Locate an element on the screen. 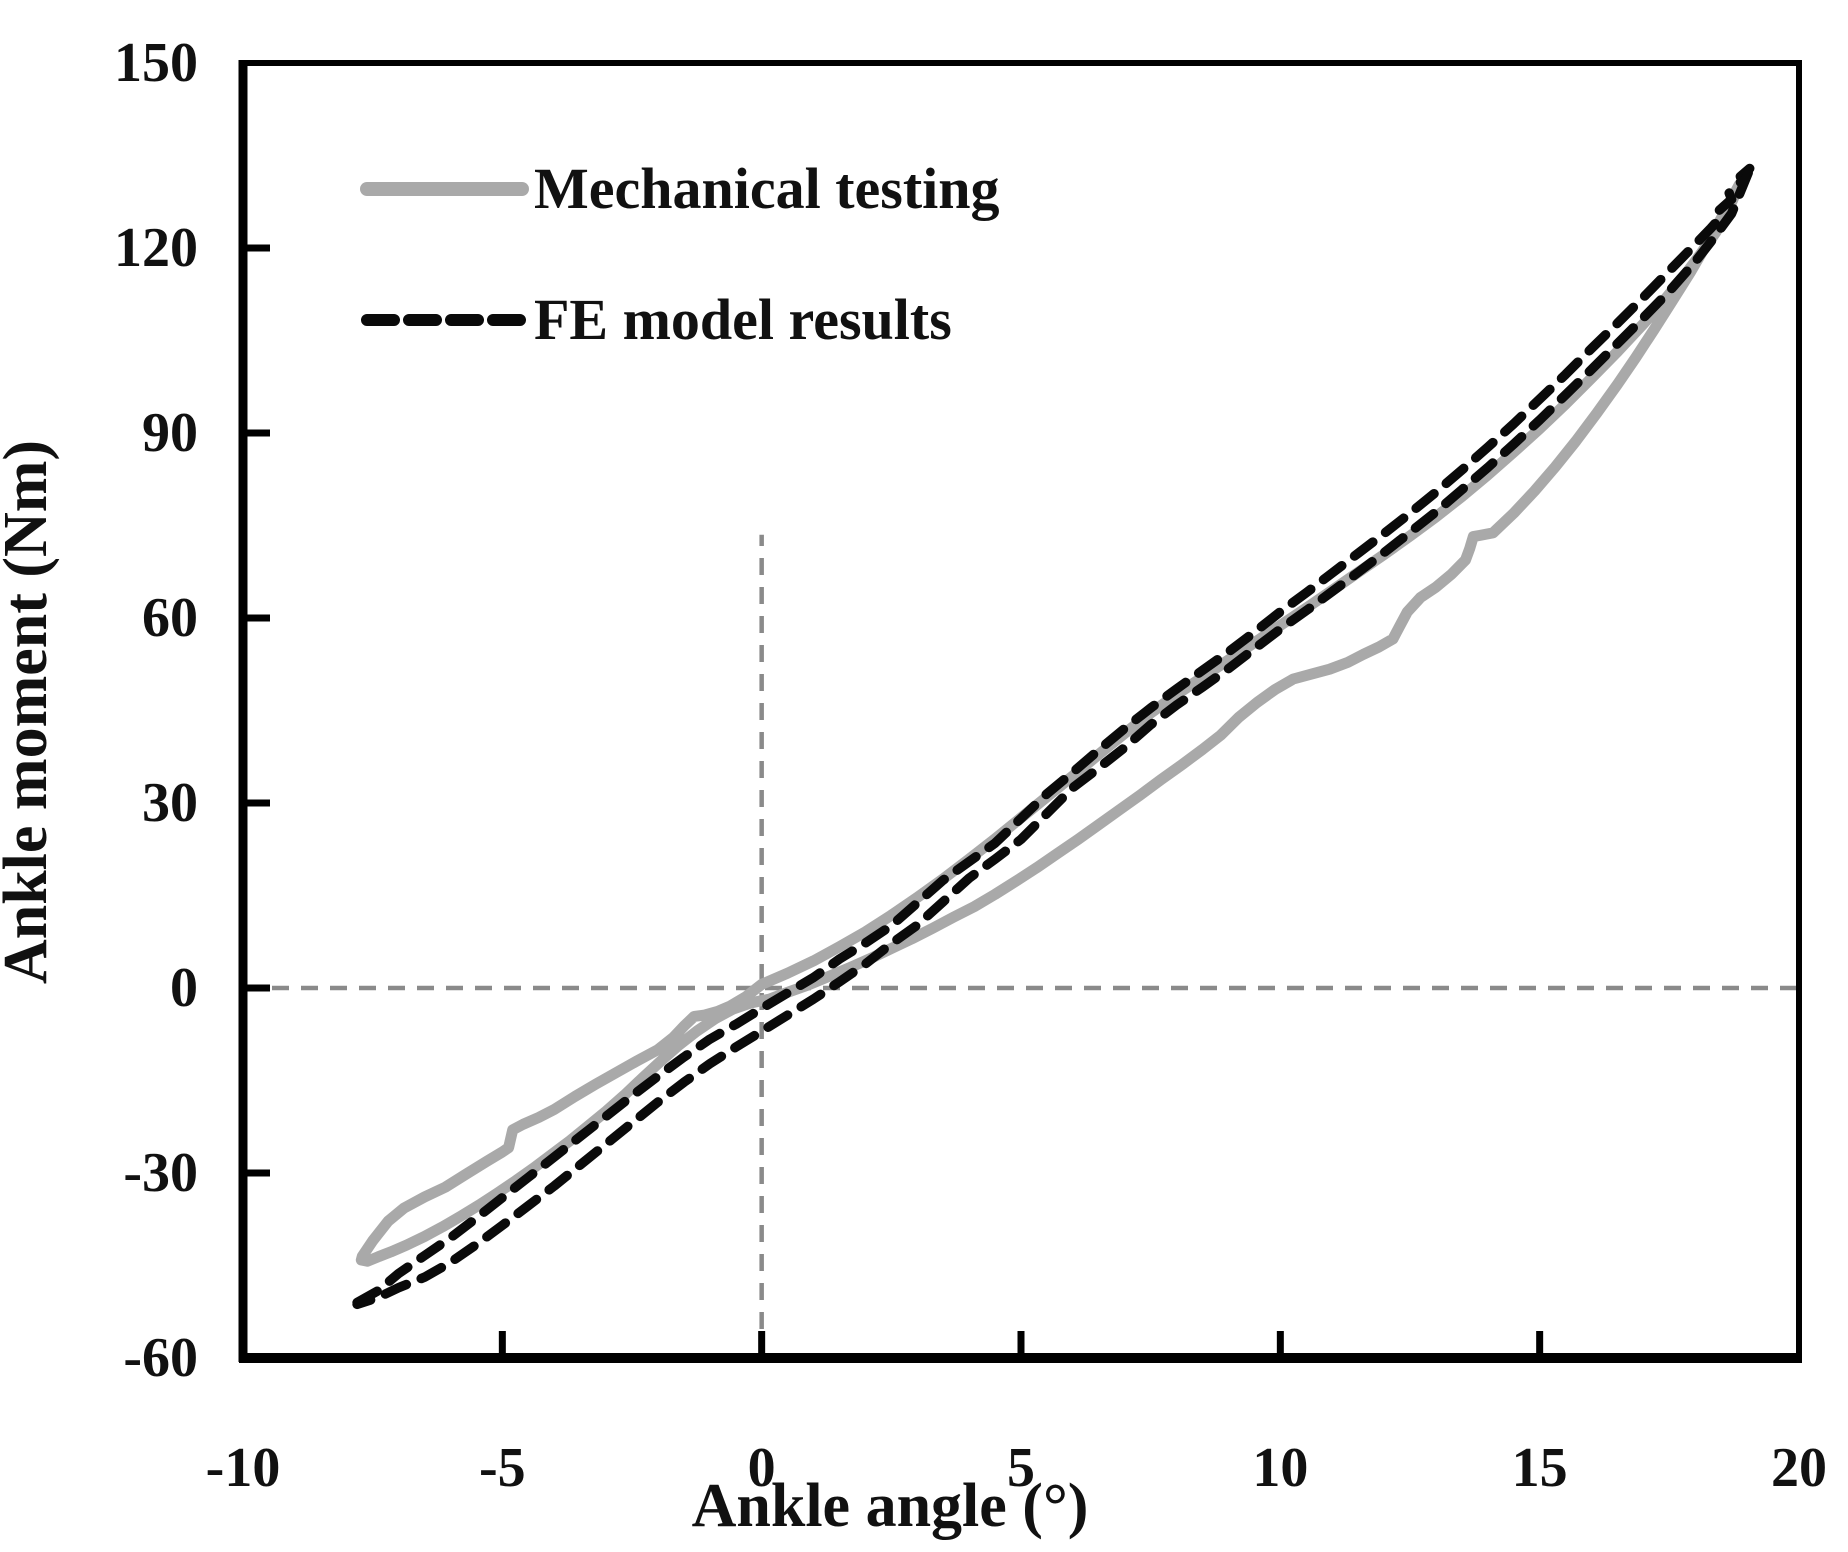 The width and height of the screenshot is (1848, 1552). x-tick-label: -10 is located at coordinates (243, 1468).